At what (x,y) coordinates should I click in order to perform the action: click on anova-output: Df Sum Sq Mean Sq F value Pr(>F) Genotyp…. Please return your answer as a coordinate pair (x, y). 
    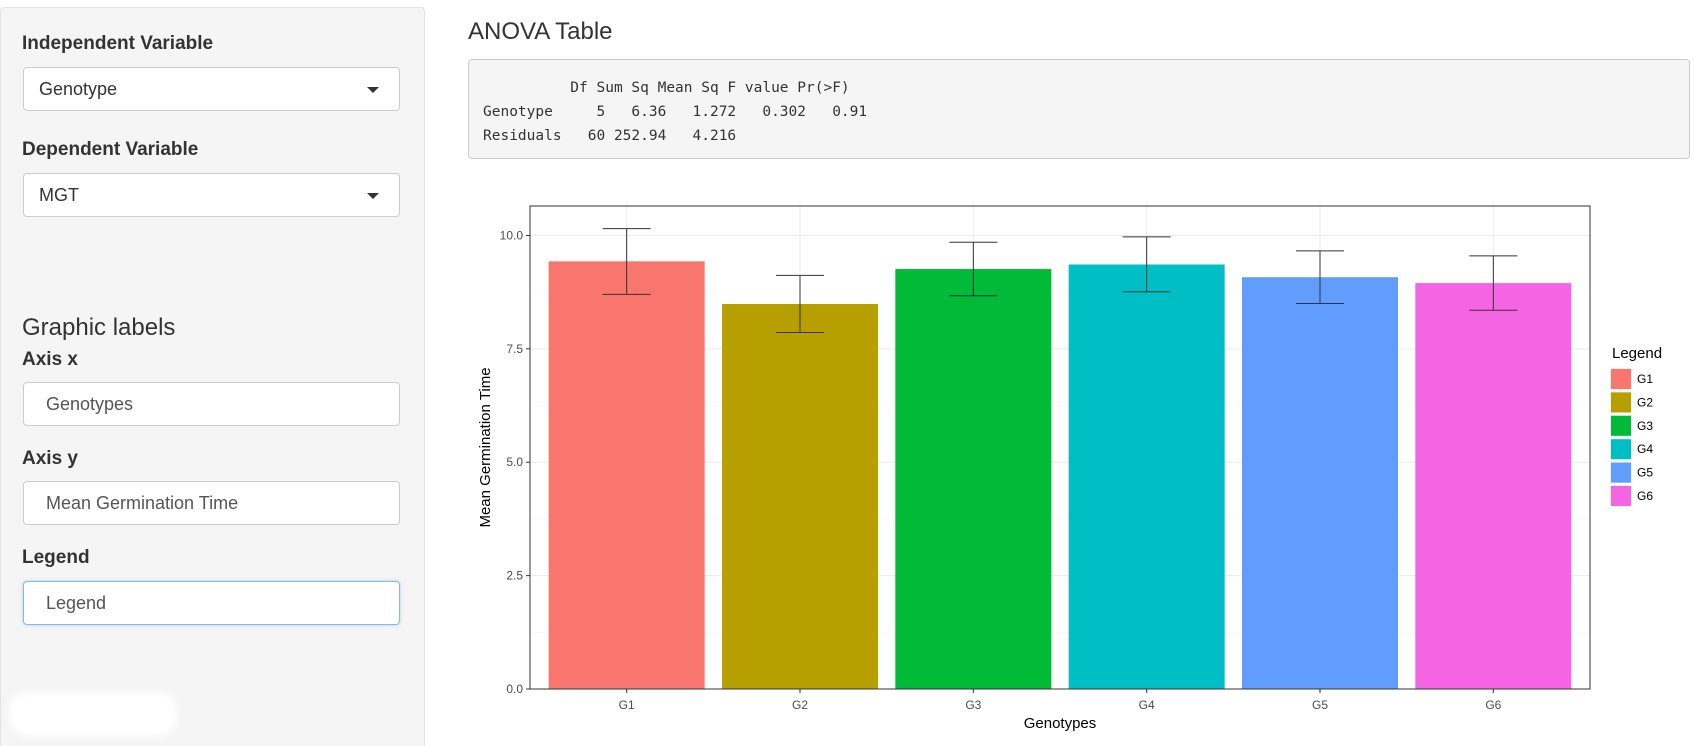
    Looking at the image, I should click on (1079, 109).